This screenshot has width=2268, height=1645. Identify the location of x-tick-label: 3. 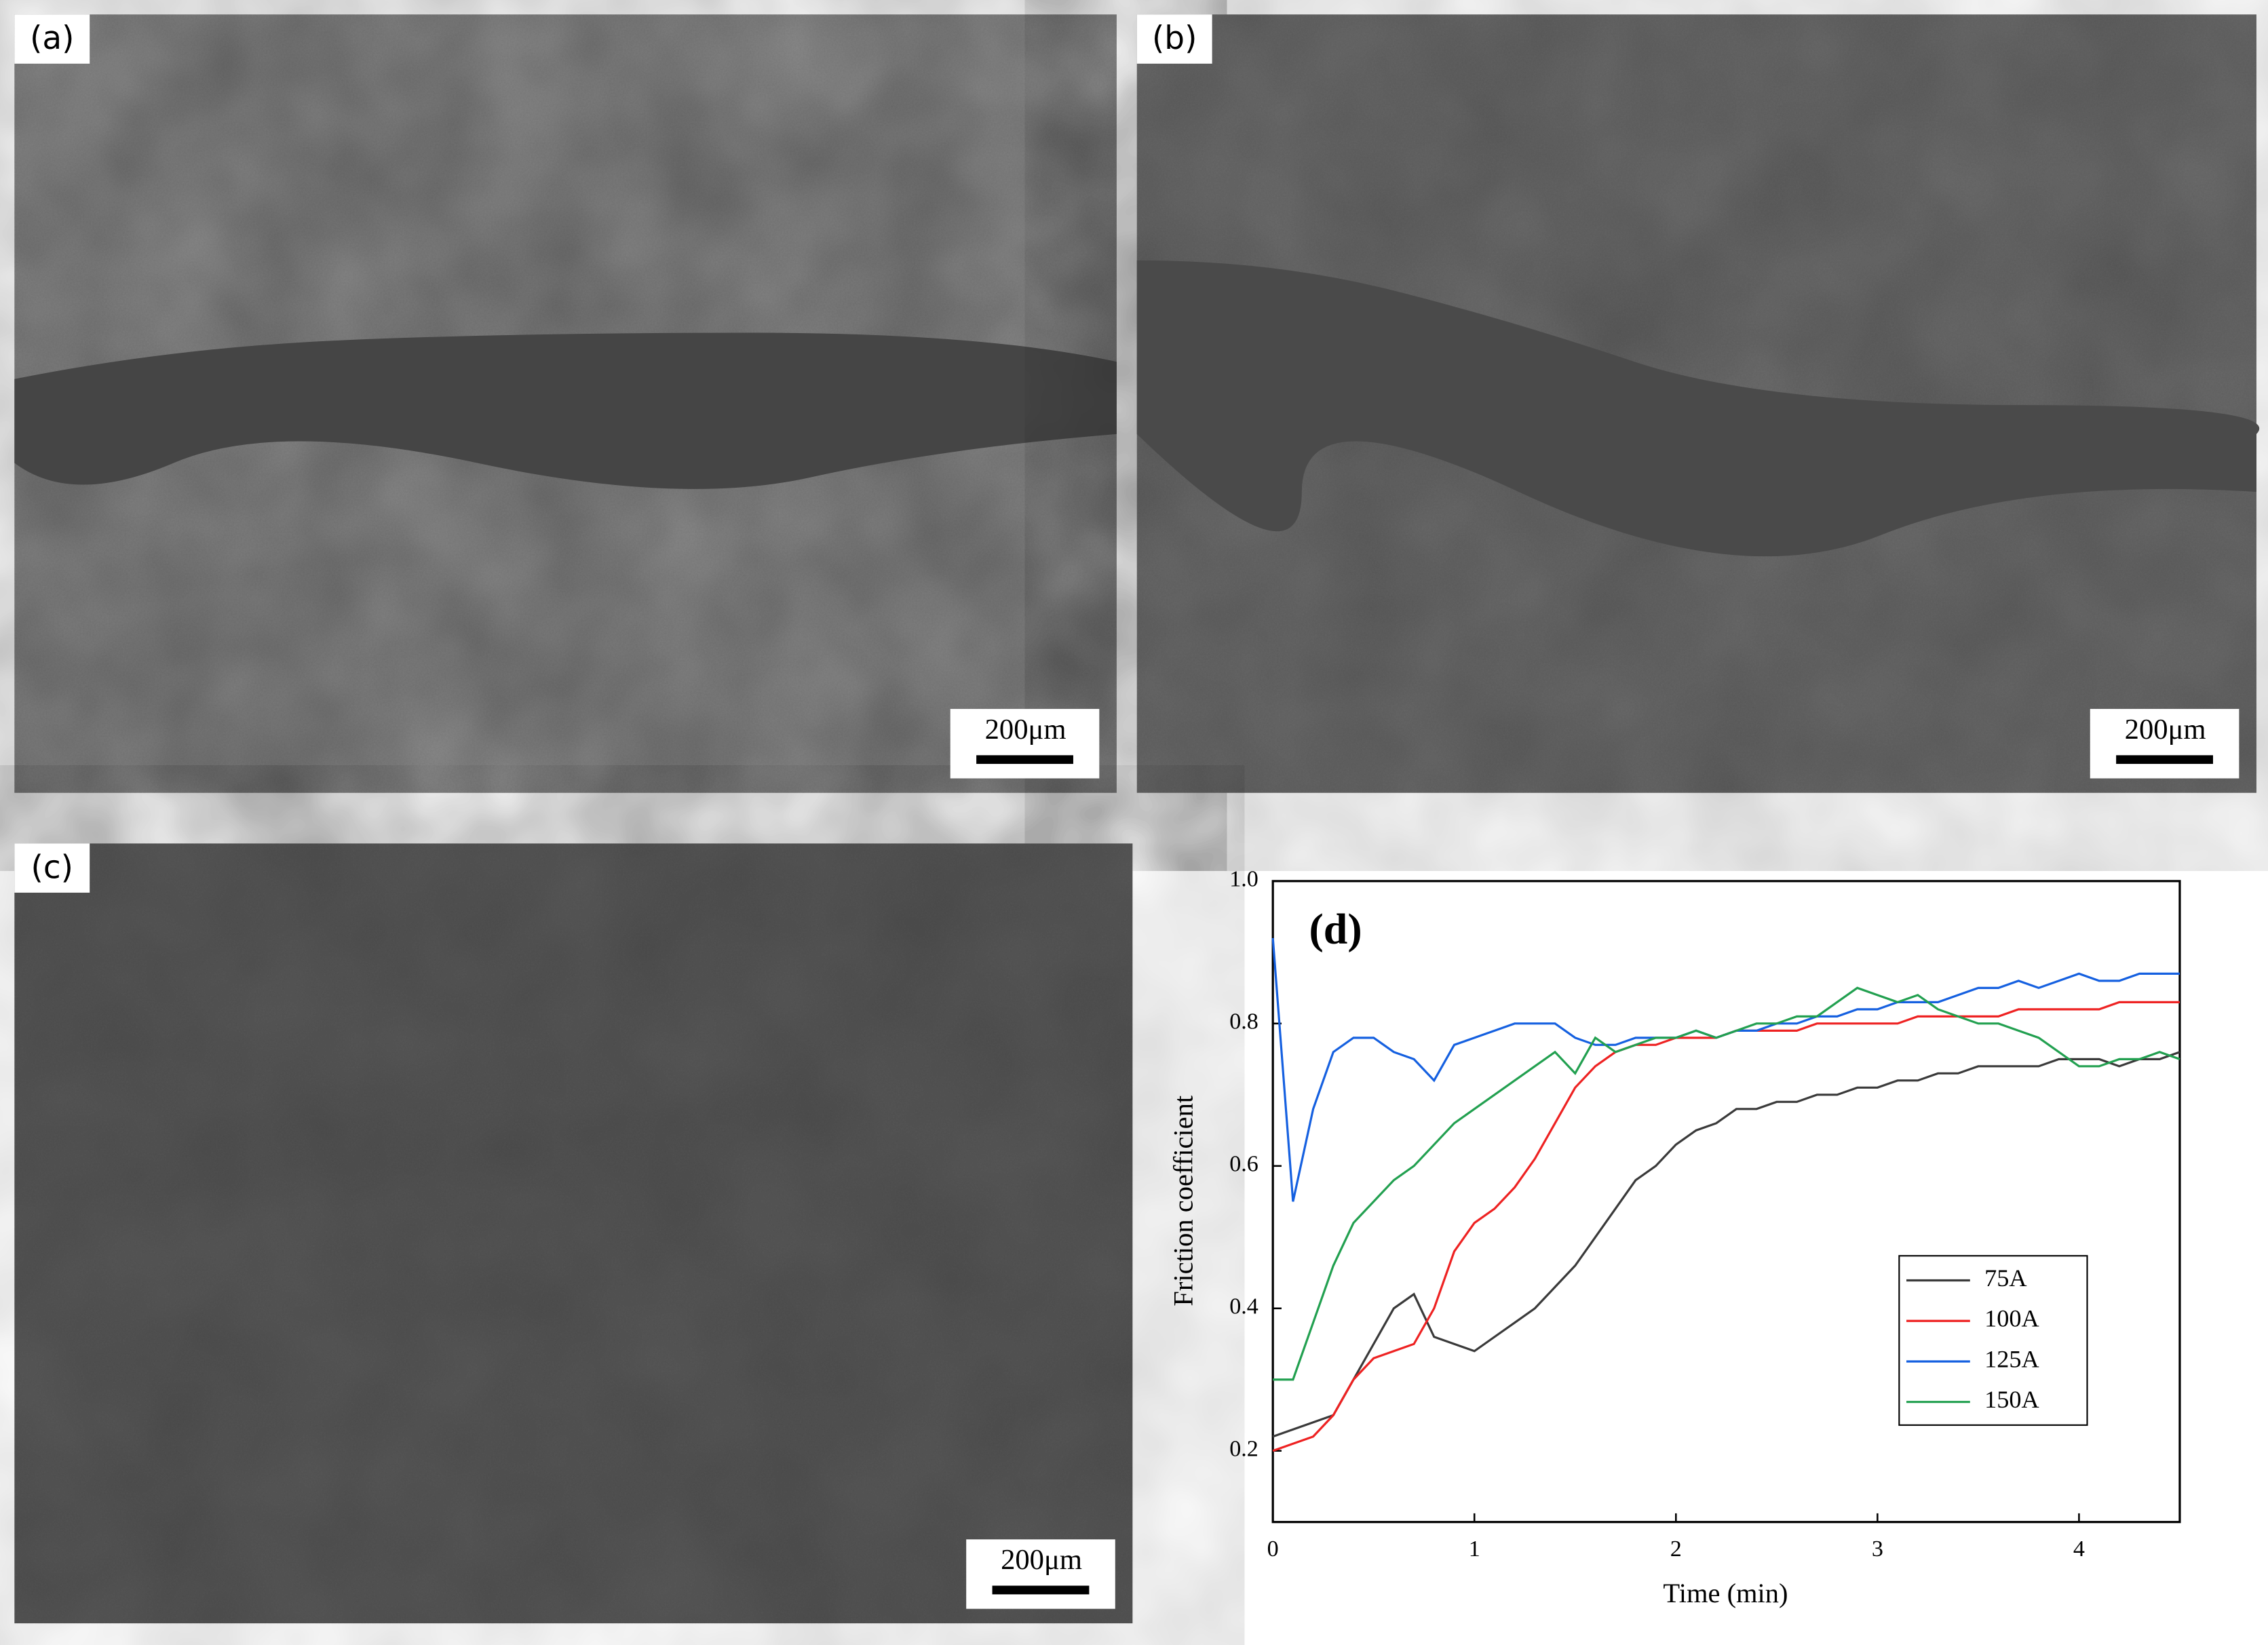
(1877, 1549).